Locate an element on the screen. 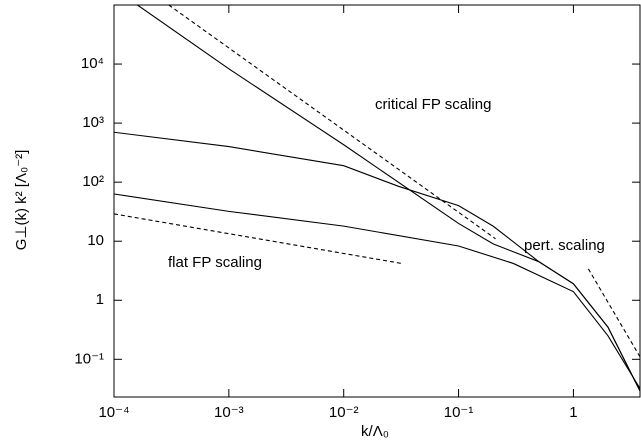 Image resolution: width=641 pixels, height=443 pixels. x-tick-label: 10⁻³ is located at coordinates (229, 412).